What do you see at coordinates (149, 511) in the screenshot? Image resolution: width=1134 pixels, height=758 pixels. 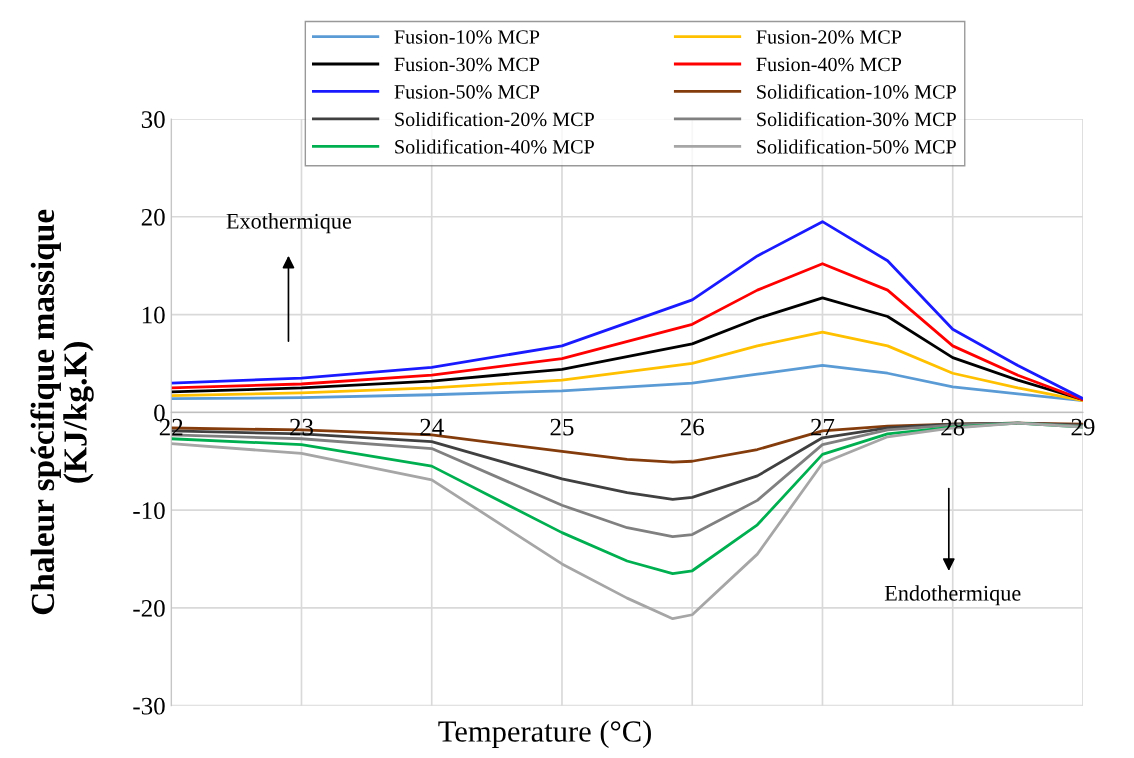 I see `y-tick-label: -10` at bounding box center [149, 511].